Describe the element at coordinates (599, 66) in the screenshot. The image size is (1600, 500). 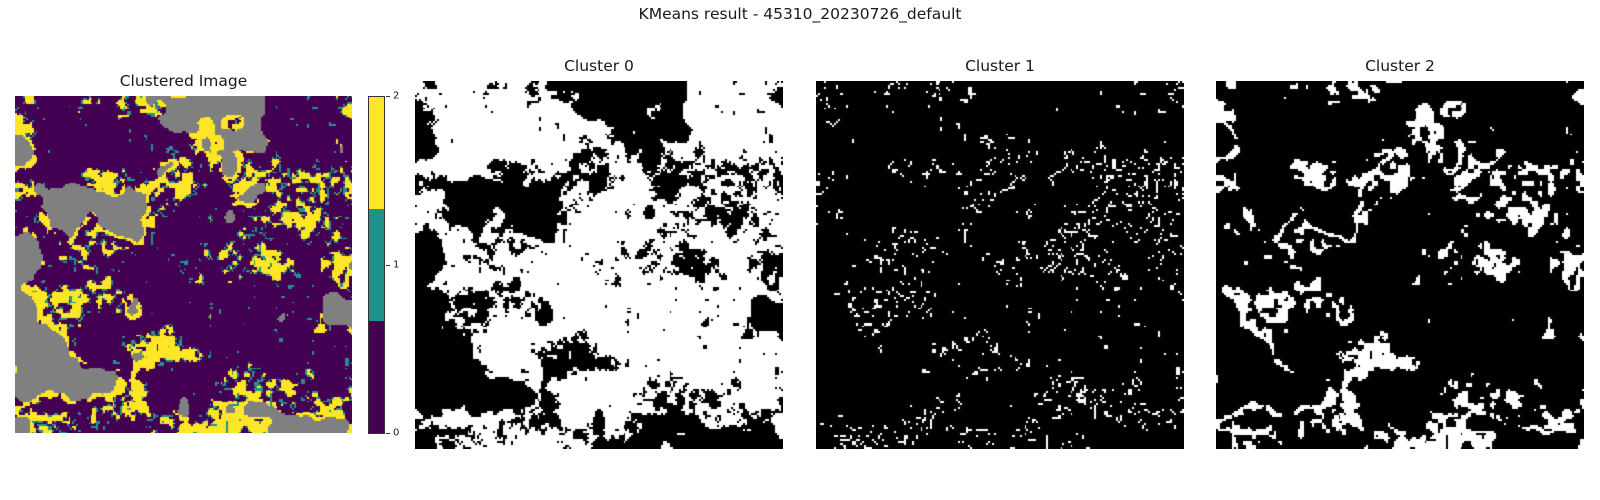
I see `panel-title-cluster-0: Cluster 0` at that location.